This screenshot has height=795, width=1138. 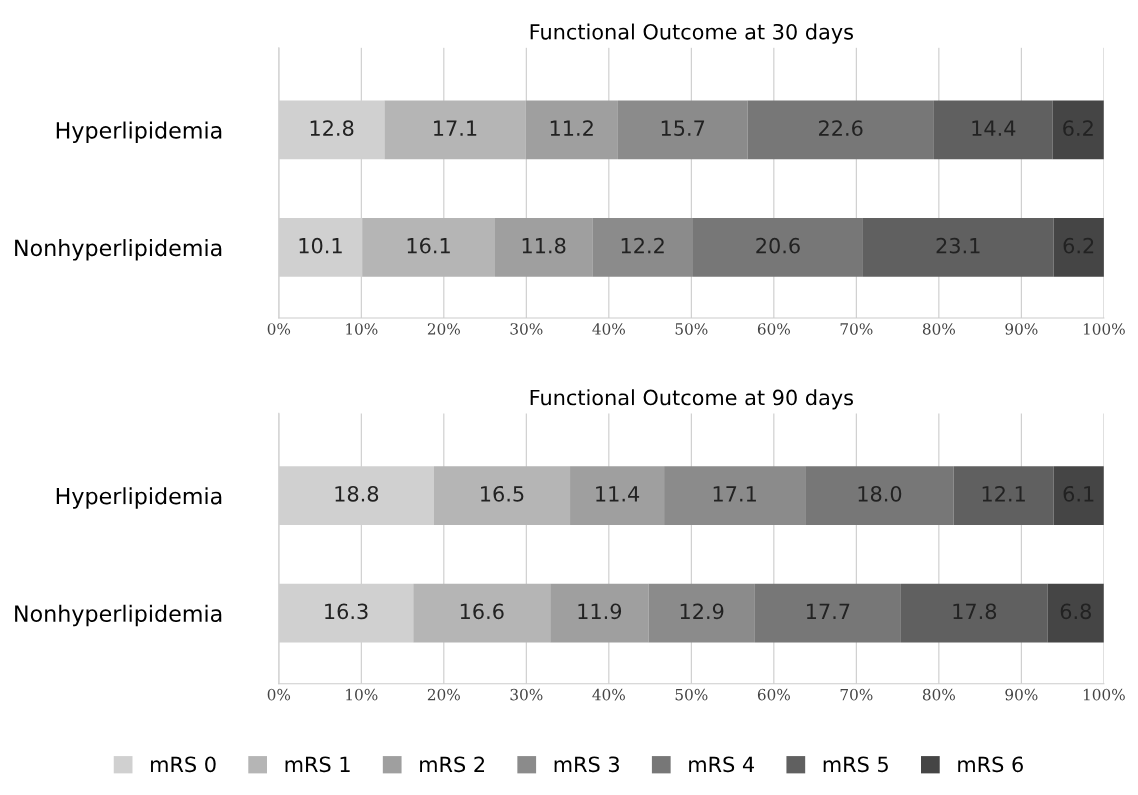 I want to click on data-label: 20.6, so click(x=778, y=245).